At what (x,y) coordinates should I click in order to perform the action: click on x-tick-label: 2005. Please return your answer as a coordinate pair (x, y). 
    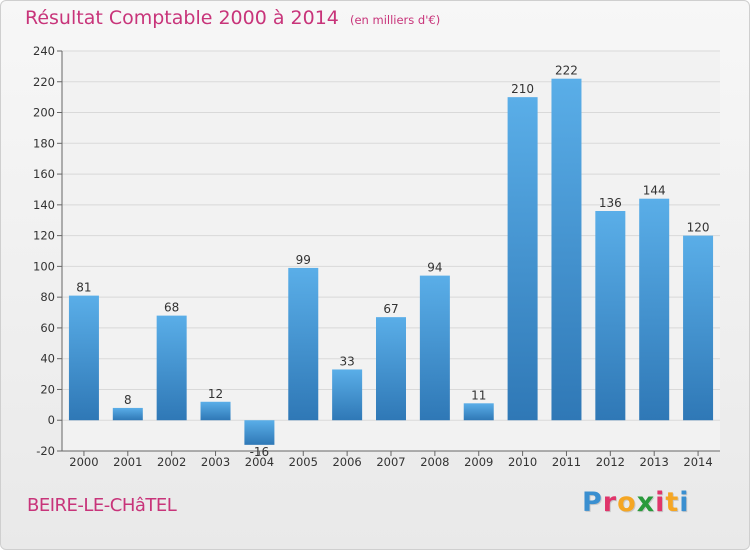
    Looking at the image, I should click on (303, 462).